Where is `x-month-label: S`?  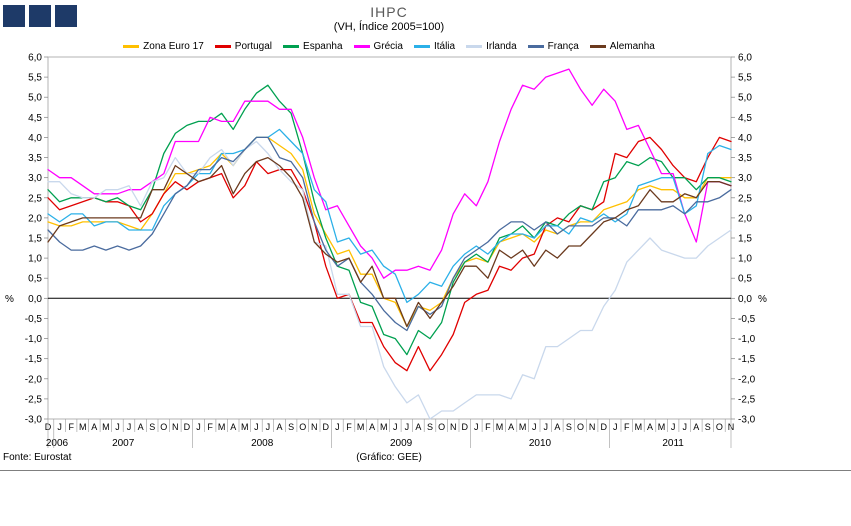 x-month-label: S is located at coordinates (430, 427).